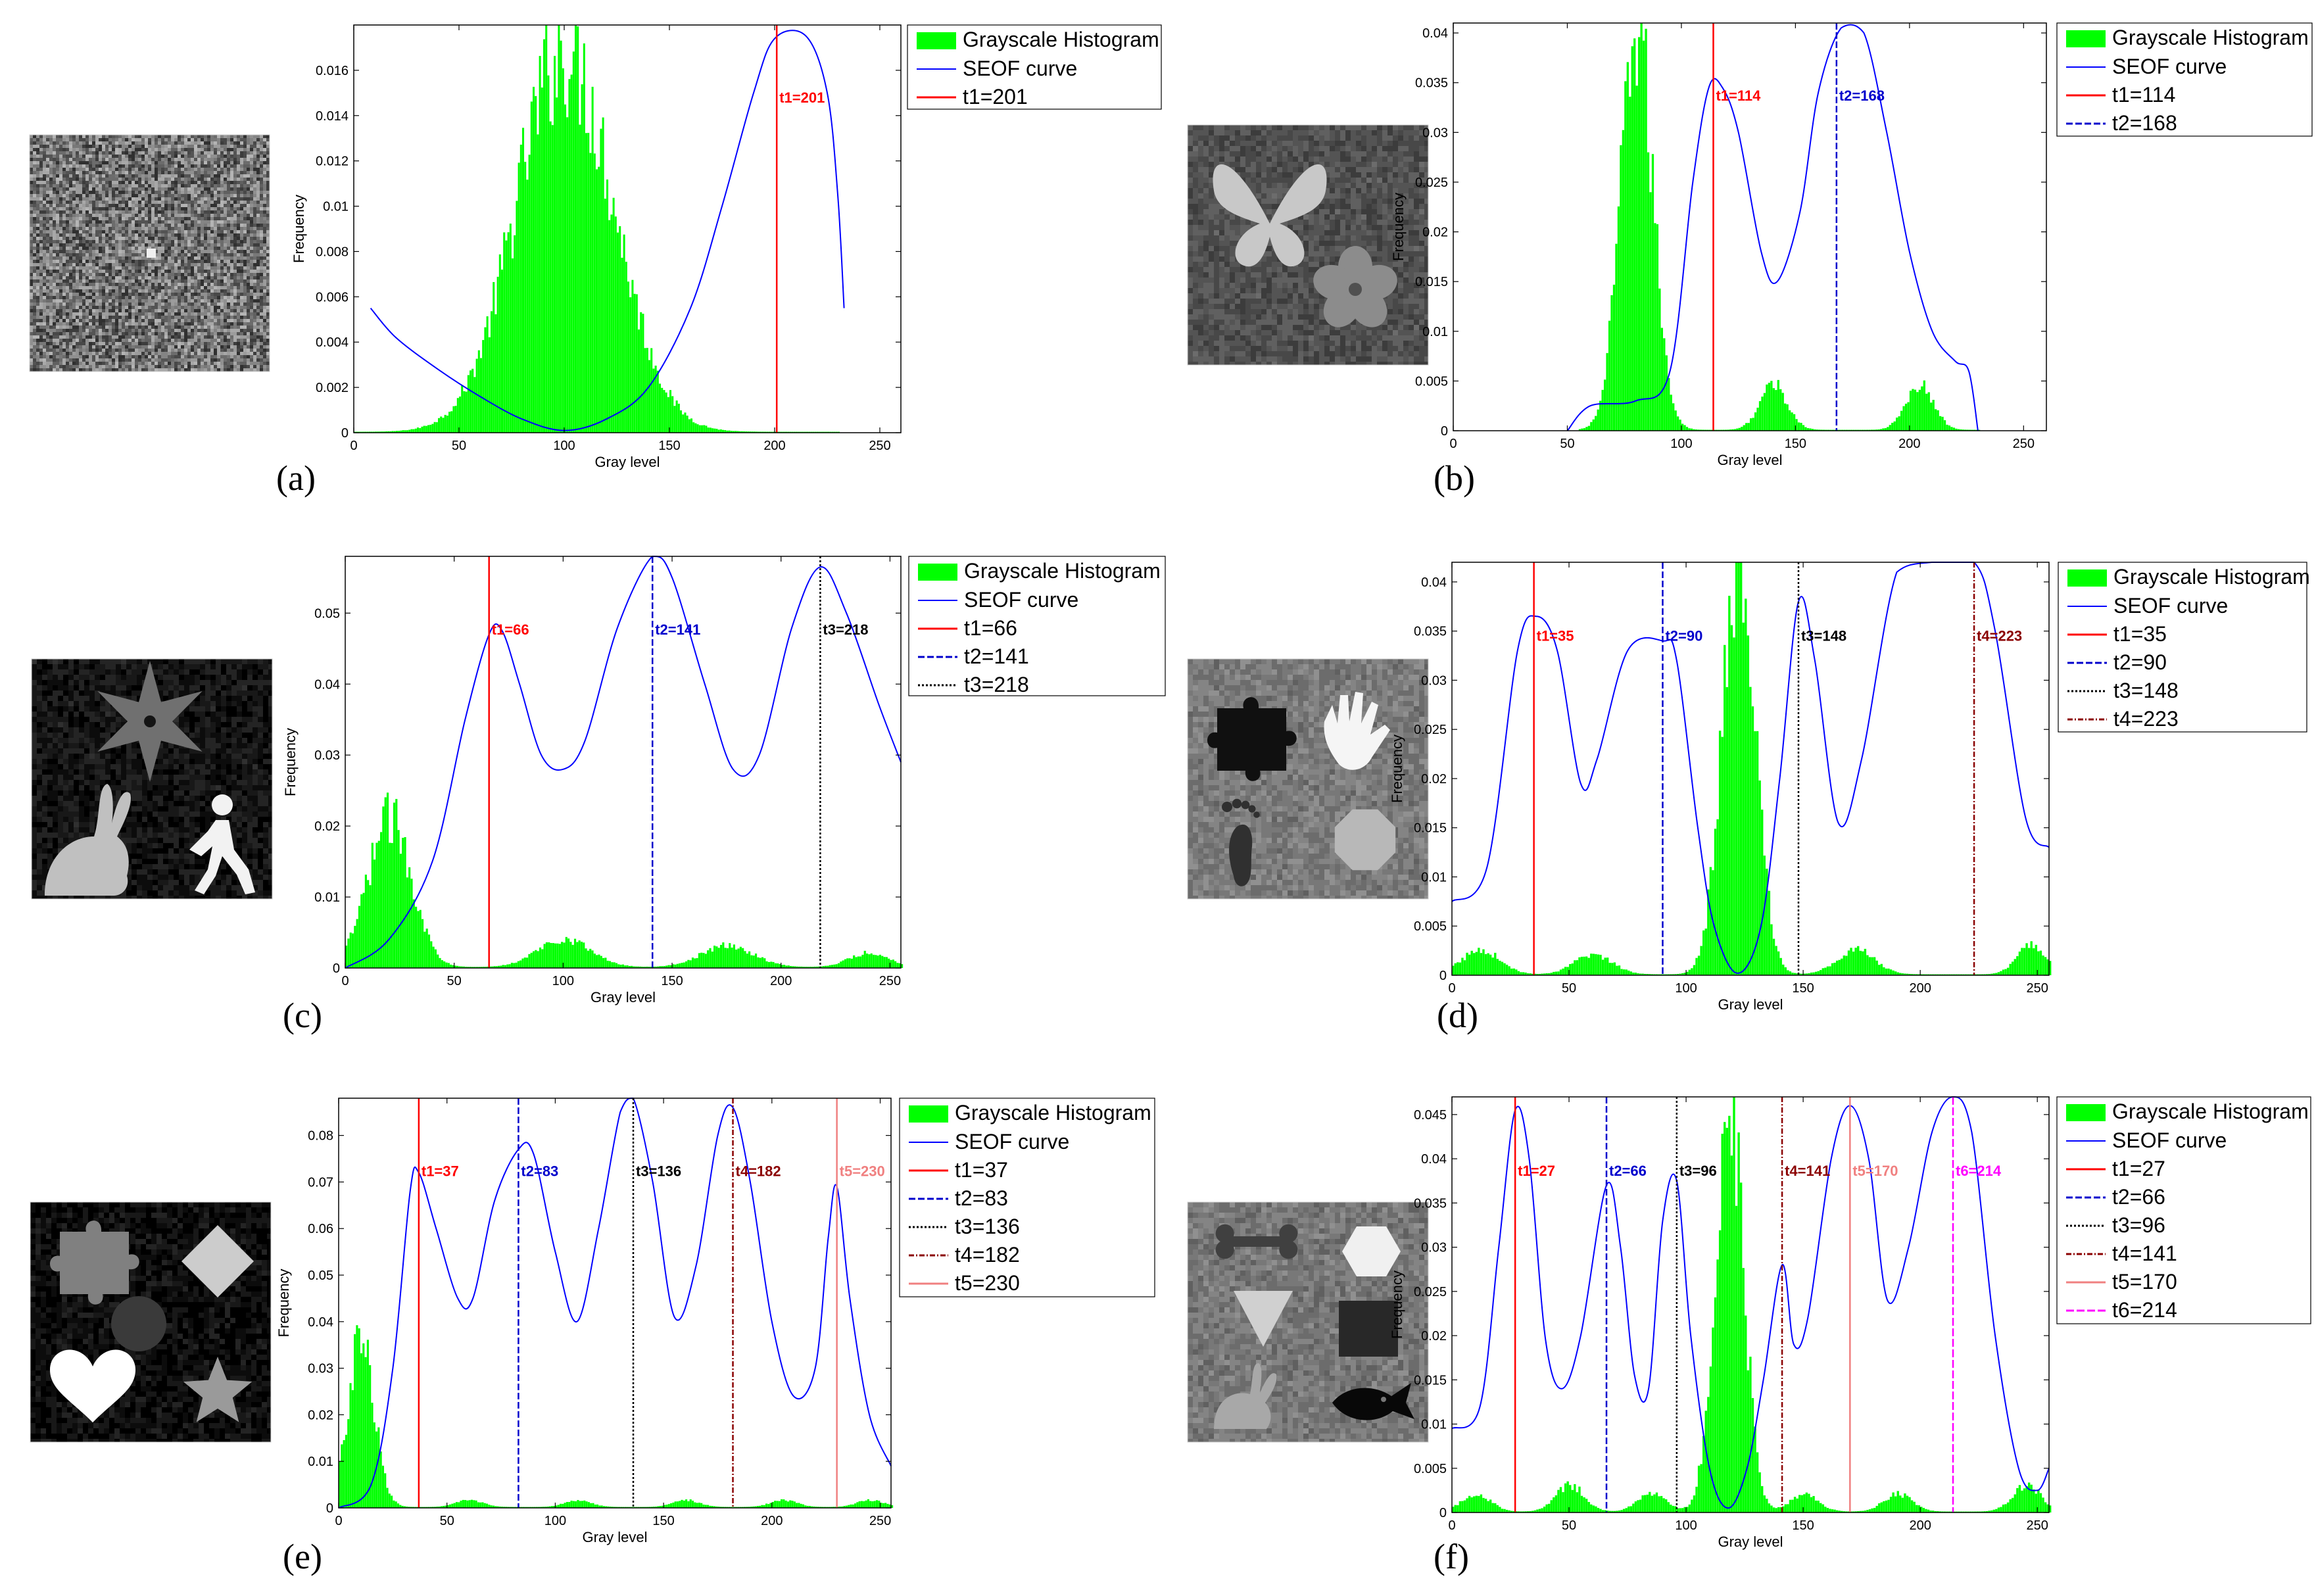 Image resolution: width=2316 pixels, height=1596 pixels. I want to click on legend-label-t3: t3=96, so click(2138, 1225).